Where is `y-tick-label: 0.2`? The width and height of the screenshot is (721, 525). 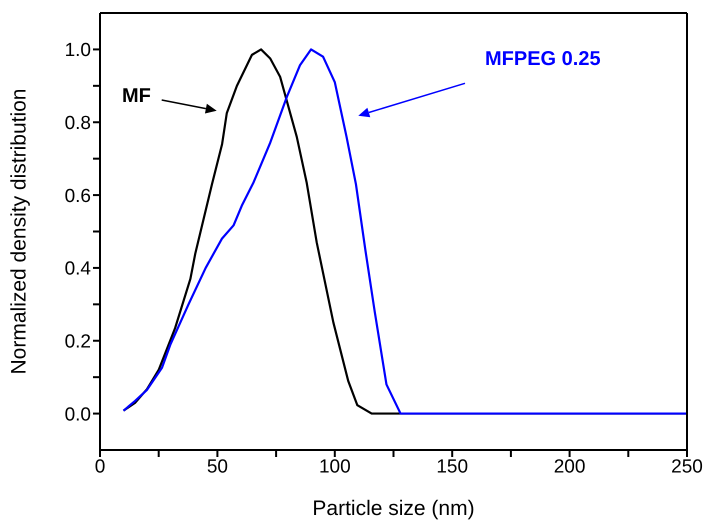
y-tick-label: 0.2 is located at coordinates (77, 341).